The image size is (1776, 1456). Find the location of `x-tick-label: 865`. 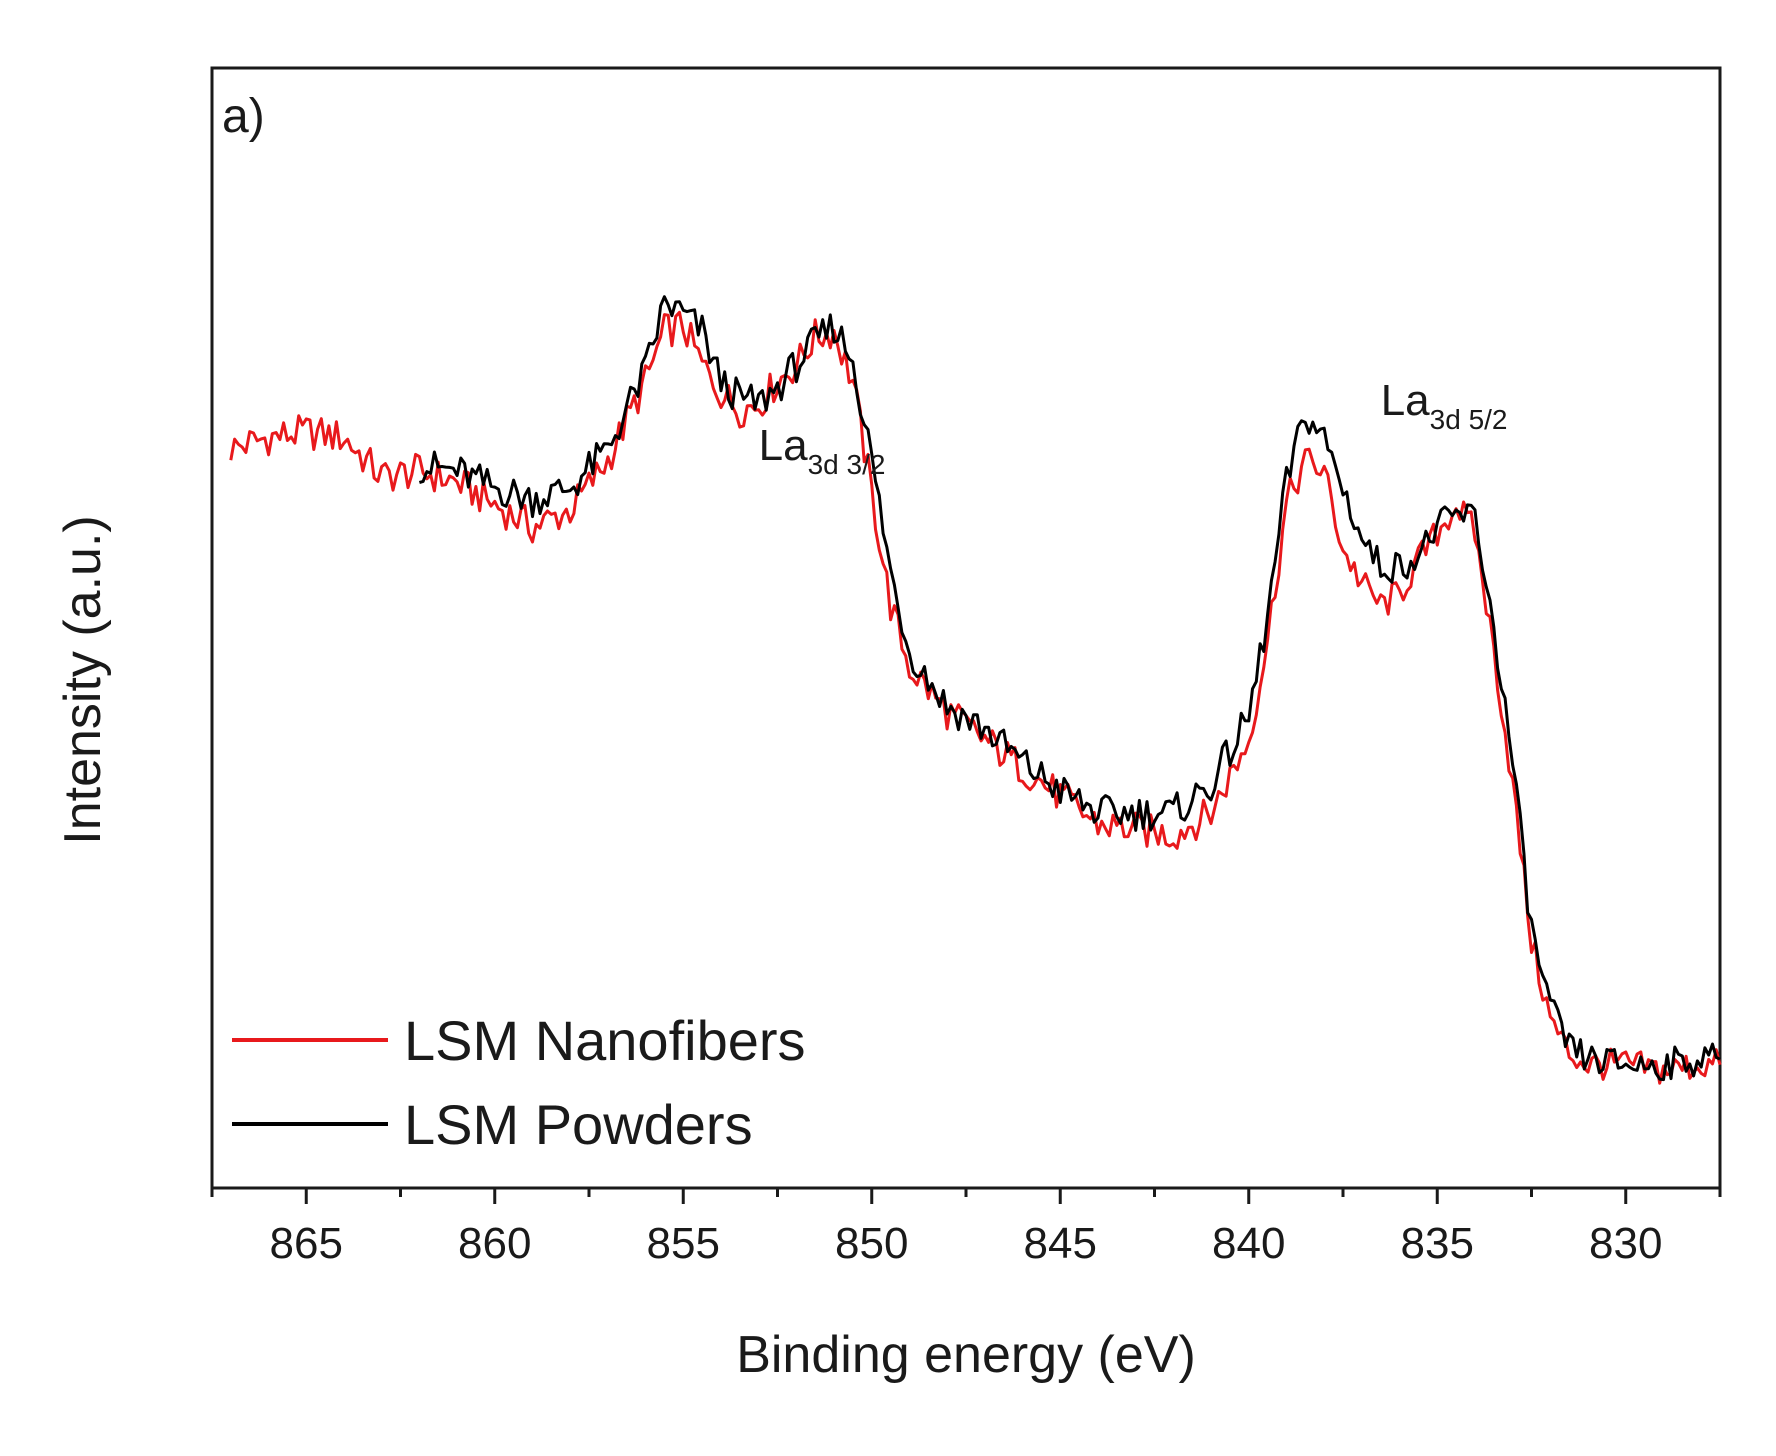

x-tick-label: 865 is located at coordinates (306, 1243).